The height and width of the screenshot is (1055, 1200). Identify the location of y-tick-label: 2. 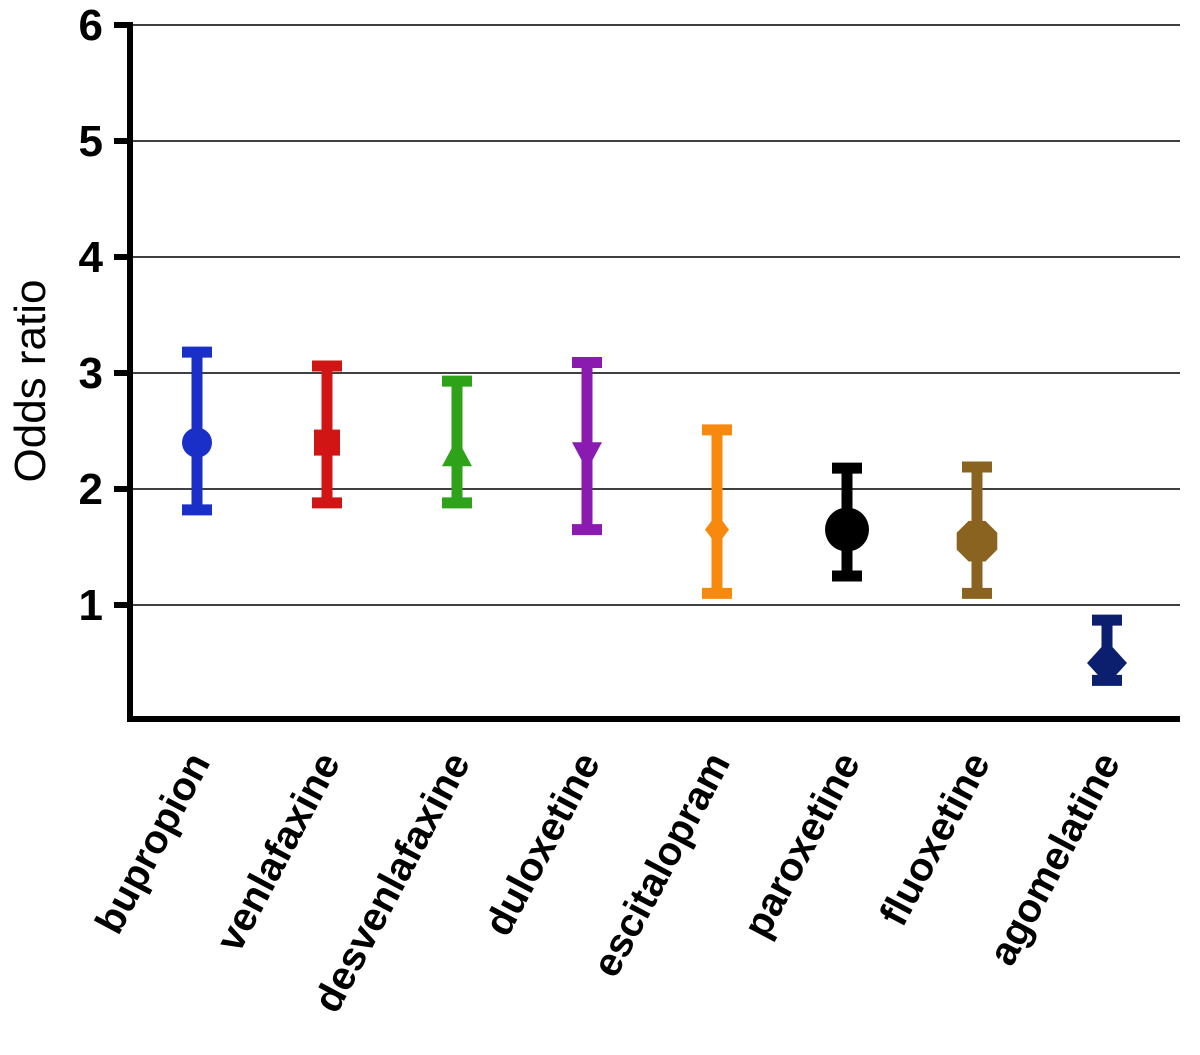
(91, 489).